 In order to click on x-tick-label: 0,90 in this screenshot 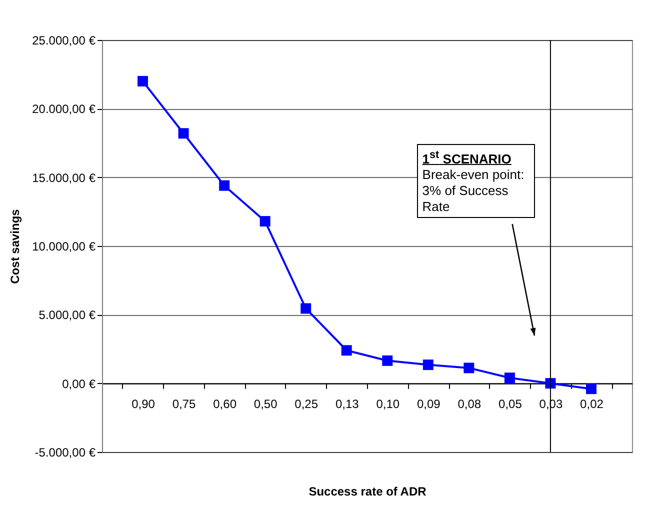, I will do `click(144, 403)`.